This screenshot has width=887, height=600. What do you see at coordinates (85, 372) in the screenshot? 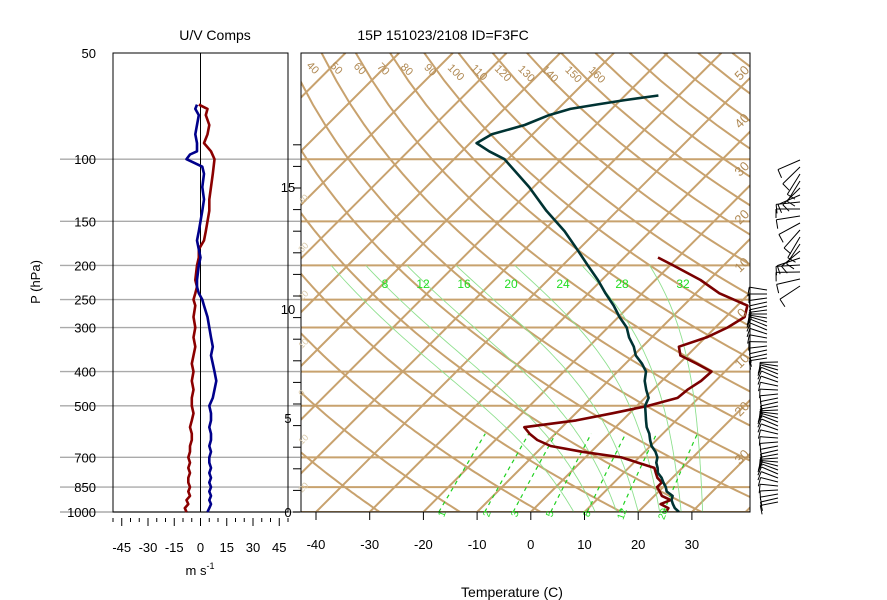
I see `uv-y-tick-label: 400` at bounding box center [85, 372].